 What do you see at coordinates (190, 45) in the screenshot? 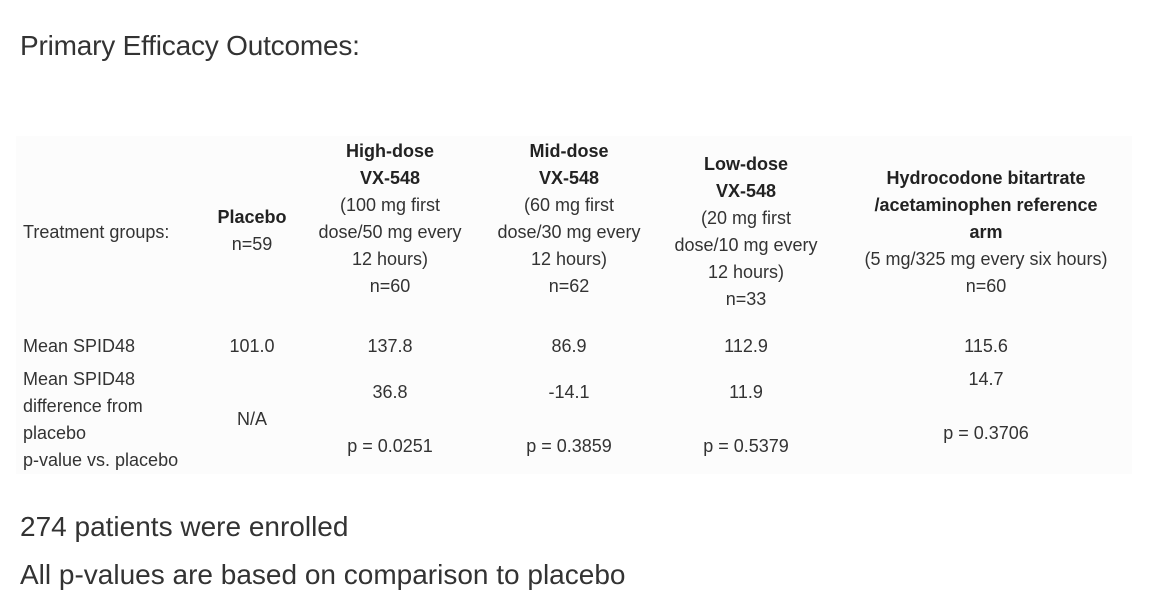
I see `page-title: Primary Efficacy Outcomes:` at bounding box center [190, 45].